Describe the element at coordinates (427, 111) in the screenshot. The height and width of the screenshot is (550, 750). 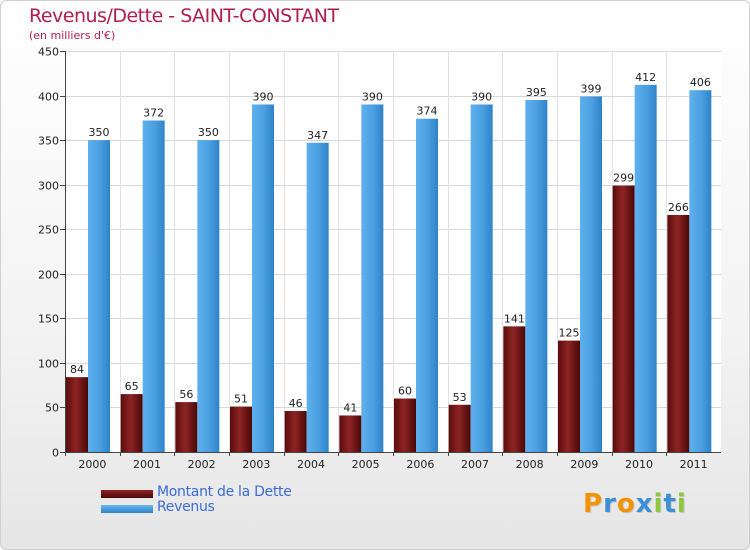
I see `revenue-value-label: 374` at that location.